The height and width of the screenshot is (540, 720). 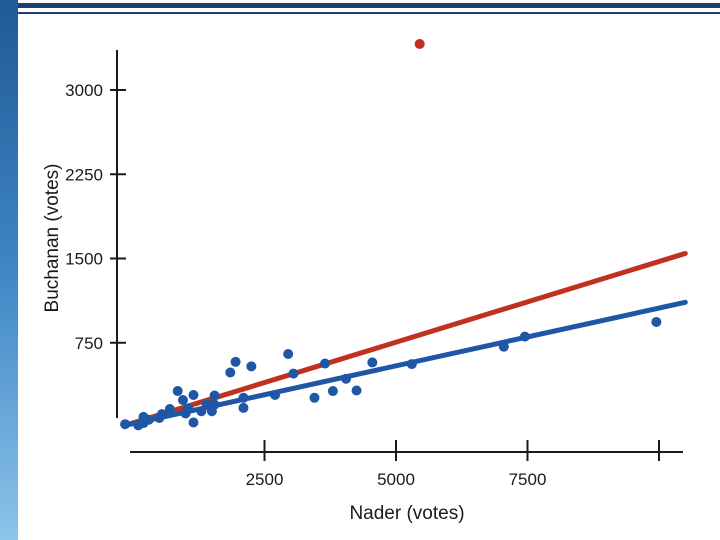 I want to click on x-axis-title: Nader (votes), so click(x=406, y=513).